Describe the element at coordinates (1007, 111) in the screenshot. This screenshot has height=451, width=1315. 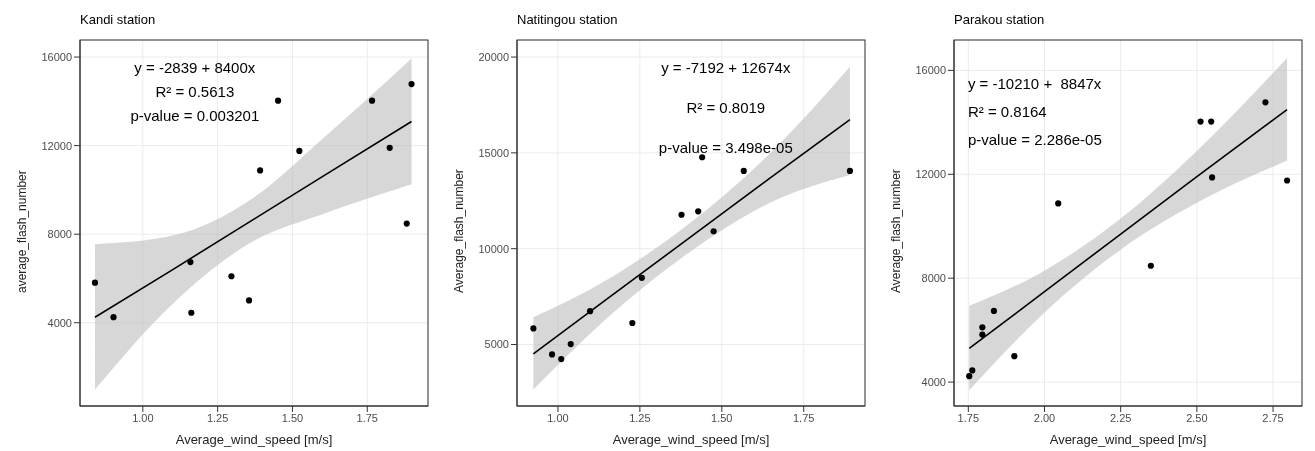
I see `annotation: R² = 0.8164` at that location.